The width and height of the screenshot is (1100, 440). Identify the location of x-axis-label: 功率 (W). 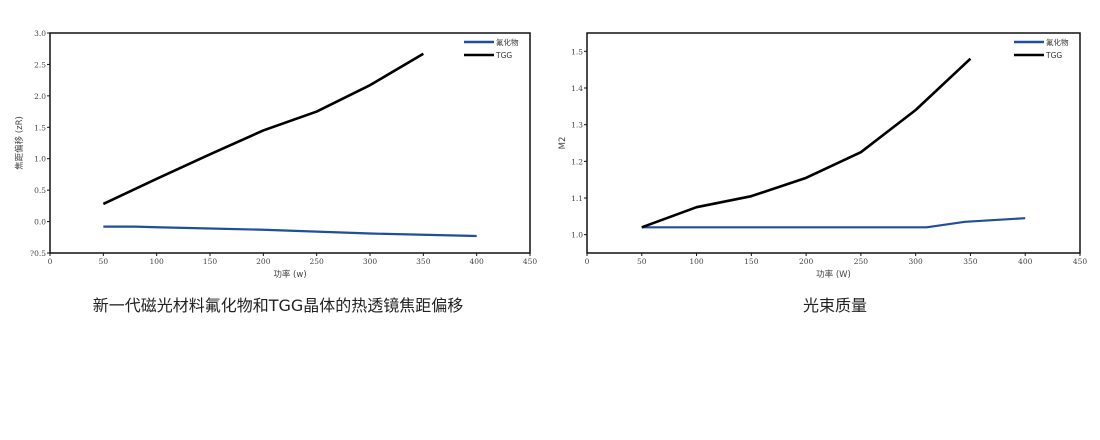
(833, 274).